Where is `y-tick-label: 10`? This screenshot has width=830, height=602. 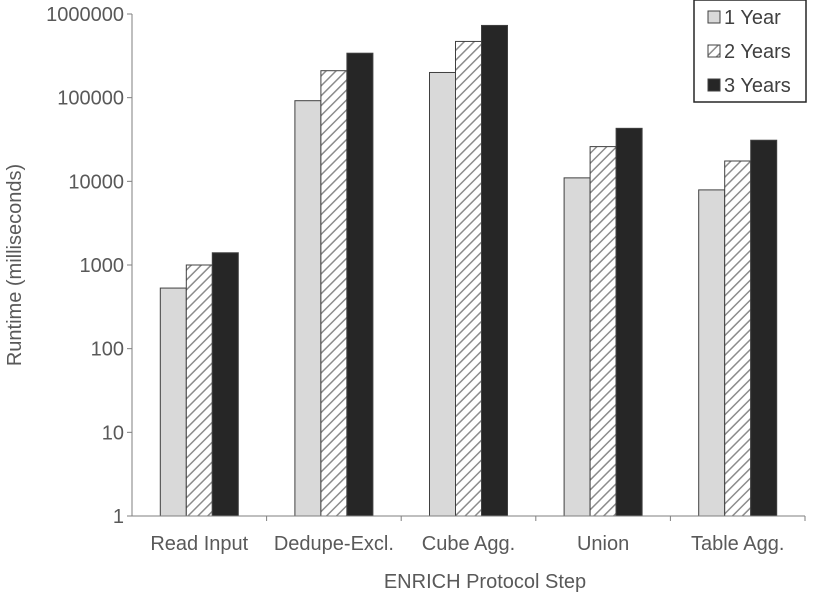
y-tick-label: 10 is located at coordinates (113, 433).